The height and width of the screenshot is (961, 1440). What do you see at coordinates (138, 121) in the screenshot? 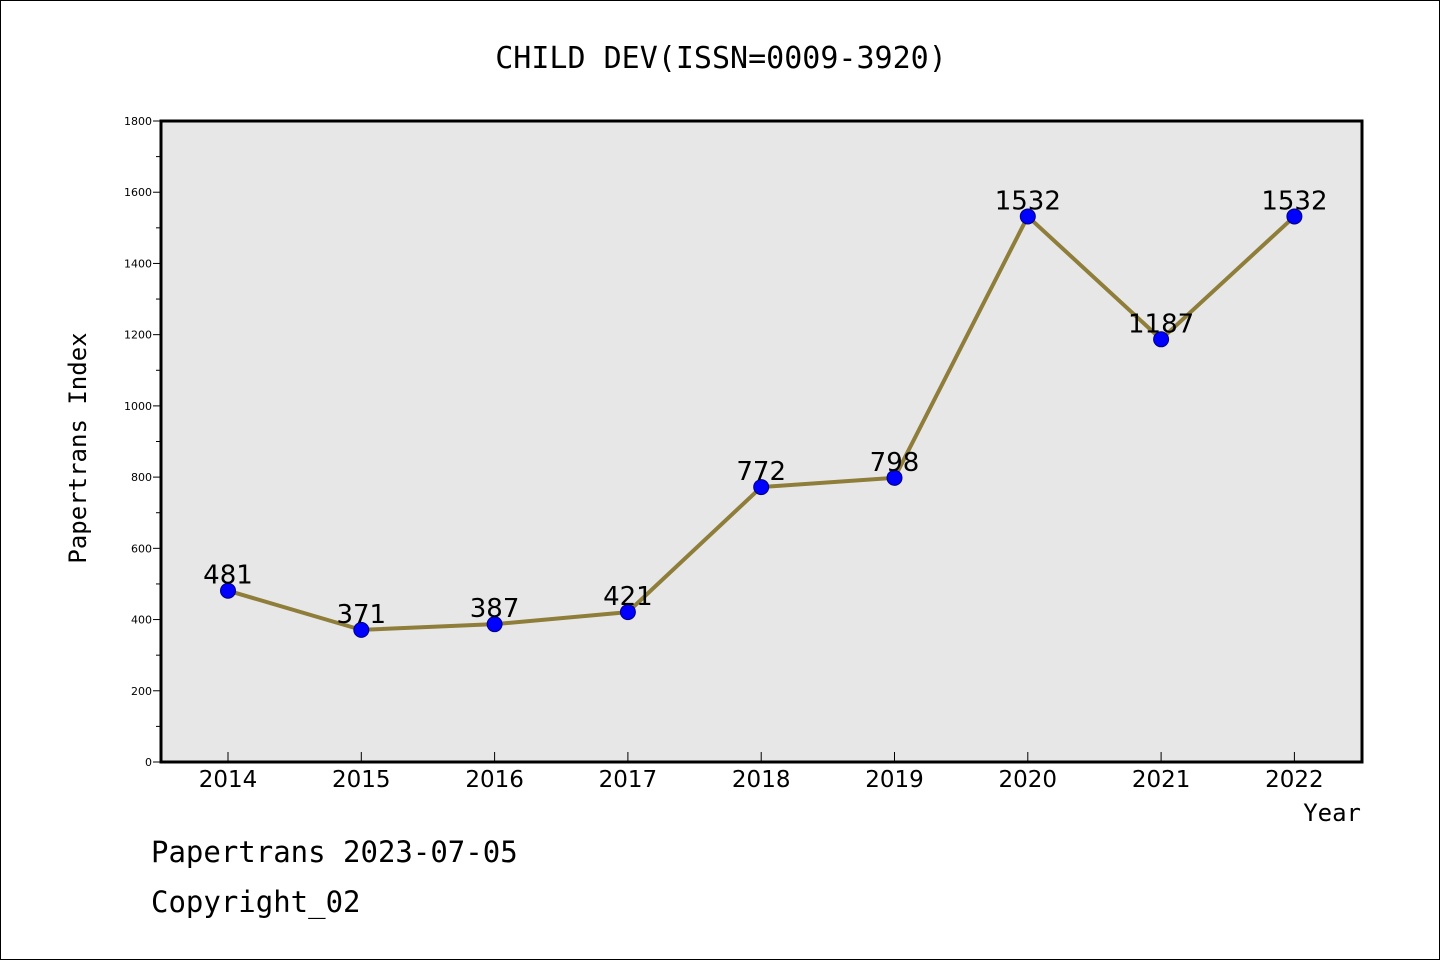
I see `y-tick-label: 1800` at bounding box center [138, 121].